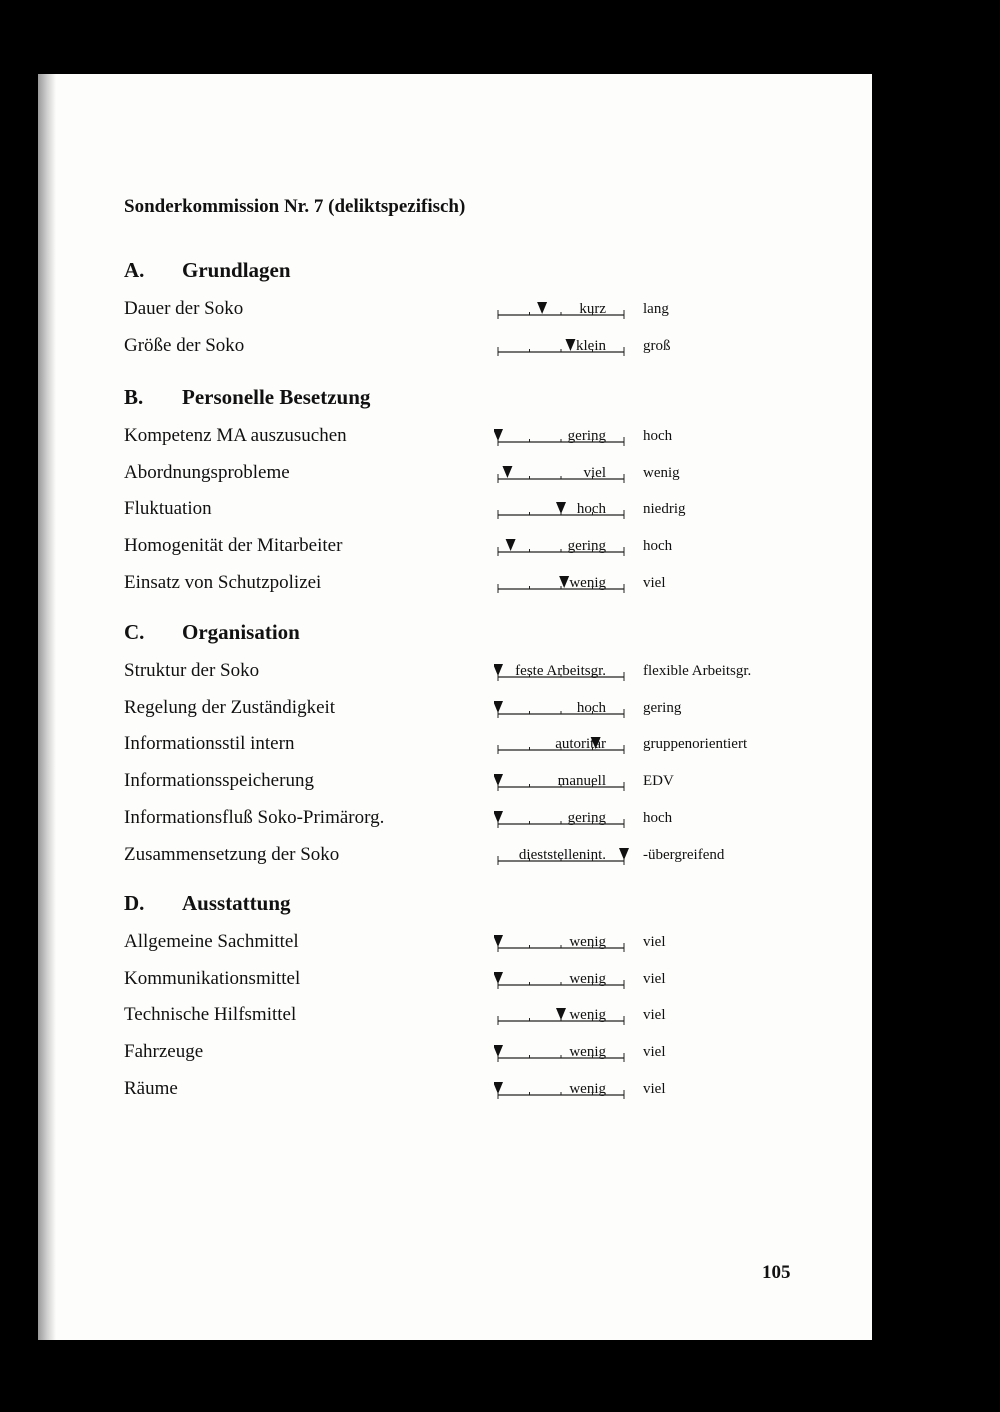  I want to click on section-letter: D., so click(134, 903).